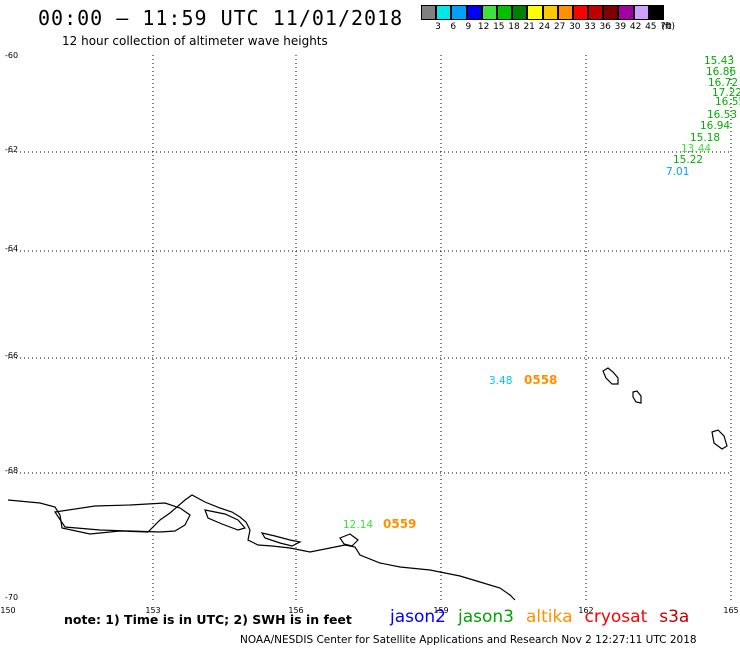 This screenshot has width=740, height=650. Describe the element at coordinates (549, 617) in the screenshot. I see `satellite-altika: altika` at that location.